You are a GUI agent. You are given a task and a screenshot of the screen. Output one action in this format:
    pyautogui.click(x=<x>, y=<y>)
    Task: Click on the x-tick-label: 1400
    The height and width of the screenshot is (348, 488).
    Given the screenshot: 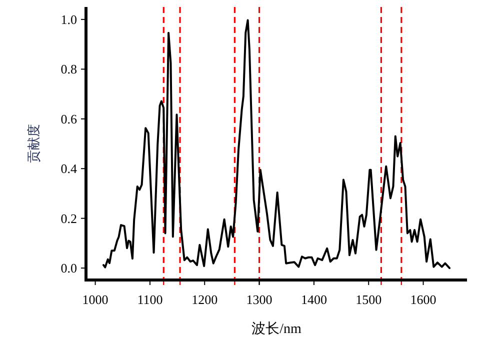 What is the action you would take?
    pyautogui.click(x=313, y=299)
    